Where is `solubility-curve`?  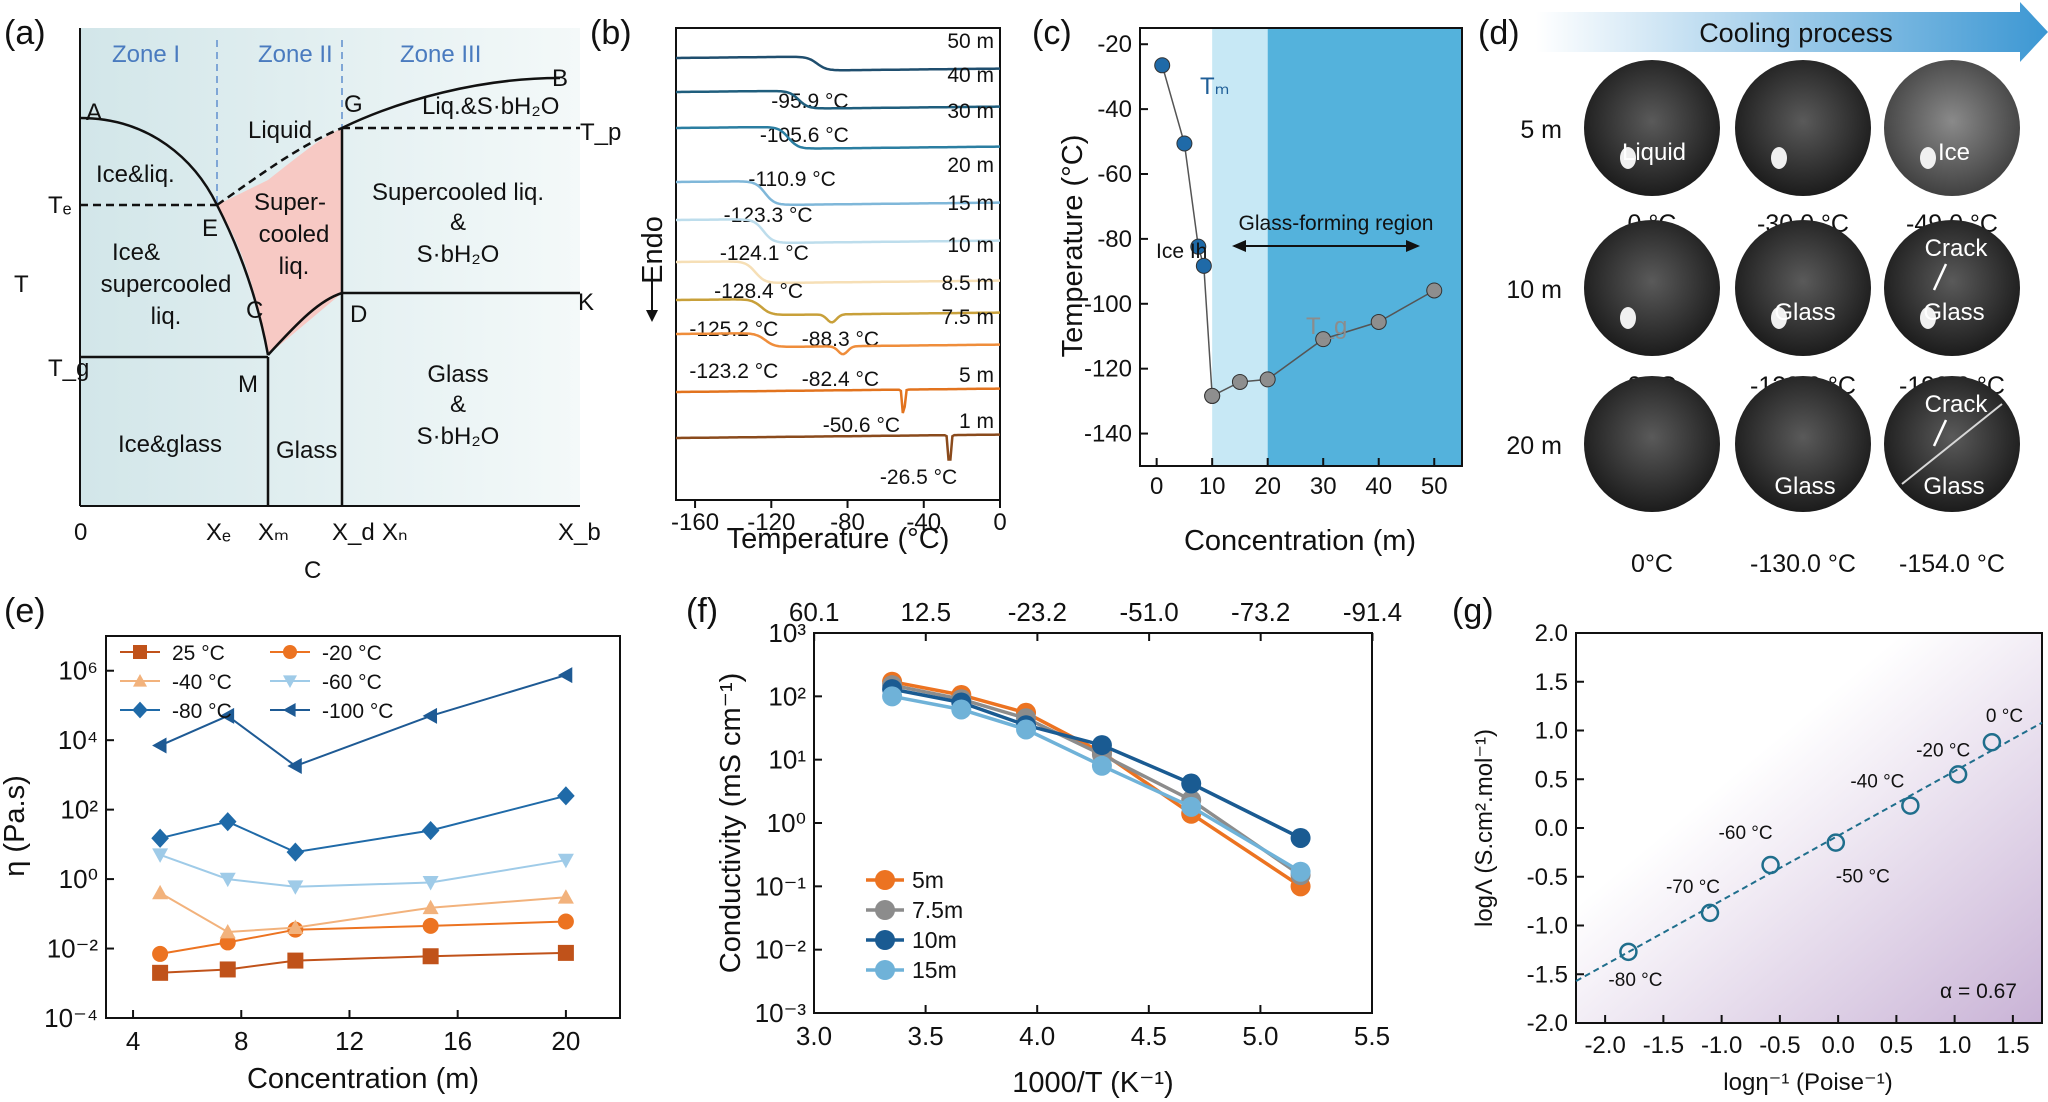
solubility-curve is located at coordinates (279, 166).